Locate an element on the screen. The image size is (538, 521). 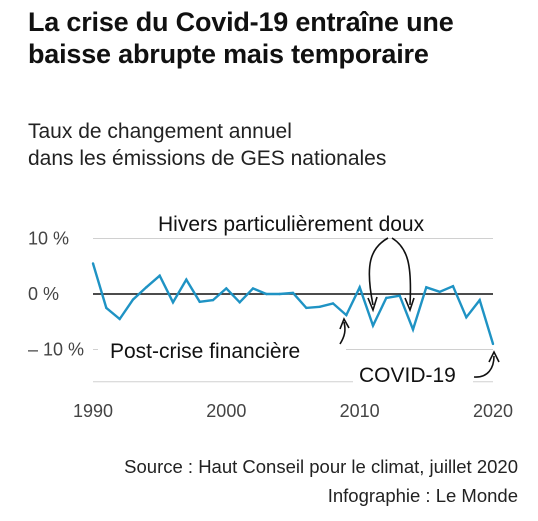
annotation-bg-postcrise is located at coordinates (222, 350).